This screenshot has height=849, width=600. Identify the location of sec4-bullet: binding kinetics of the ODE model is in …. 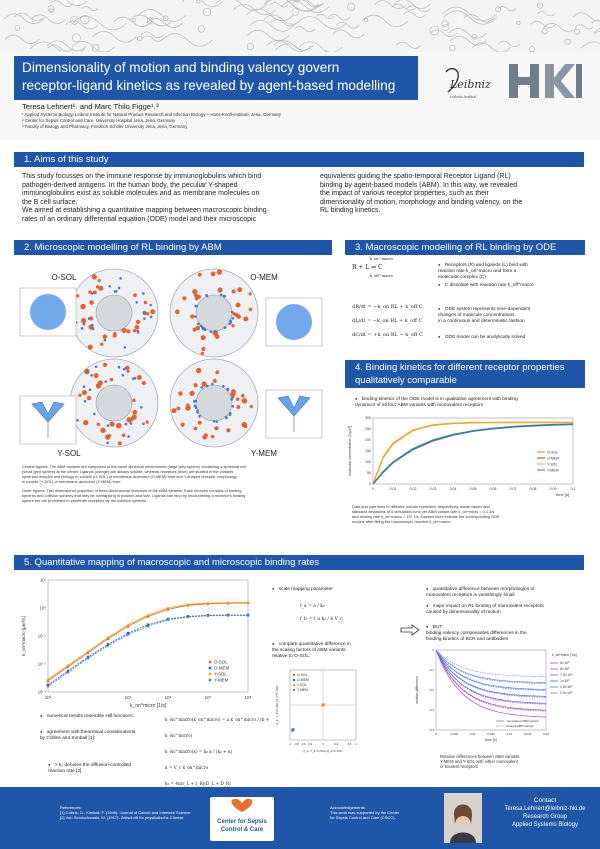
(470, 402).